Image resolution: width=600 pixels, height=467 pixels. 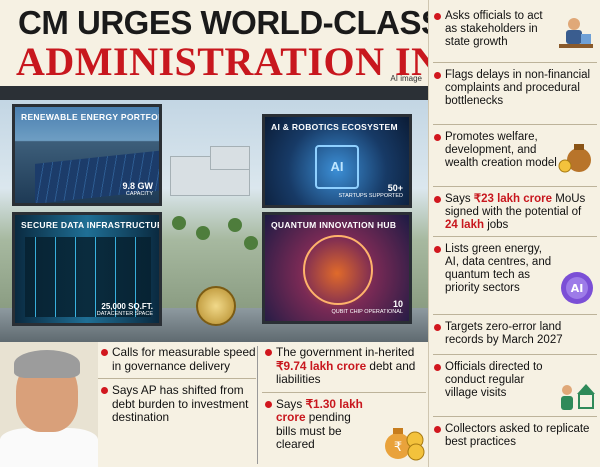 I want to click on money-bag-icon, so click(x=577, y=156).